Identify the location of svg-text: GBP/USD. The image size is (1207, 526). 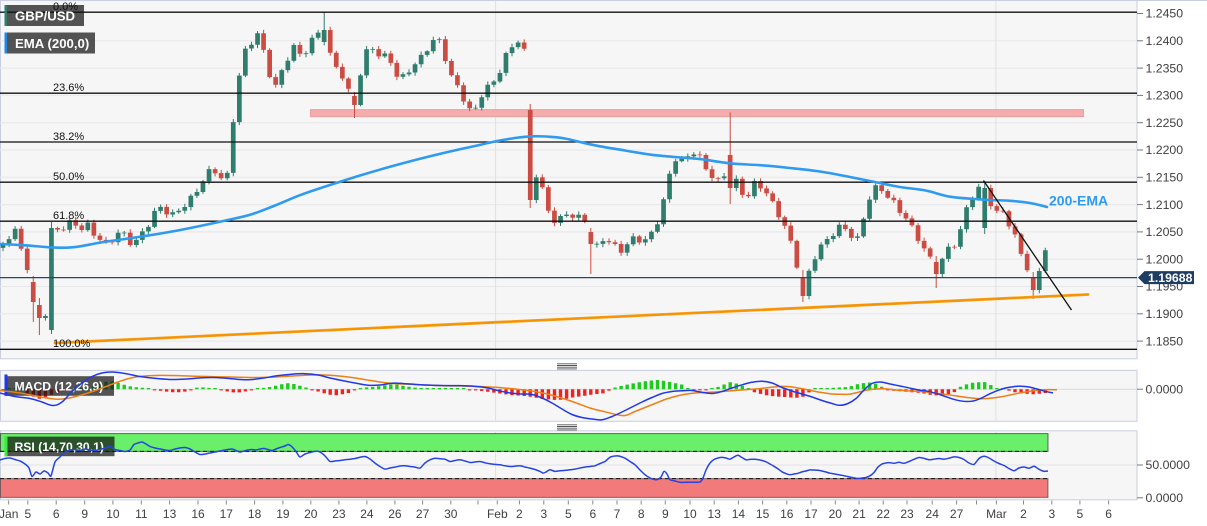
(45, 16).